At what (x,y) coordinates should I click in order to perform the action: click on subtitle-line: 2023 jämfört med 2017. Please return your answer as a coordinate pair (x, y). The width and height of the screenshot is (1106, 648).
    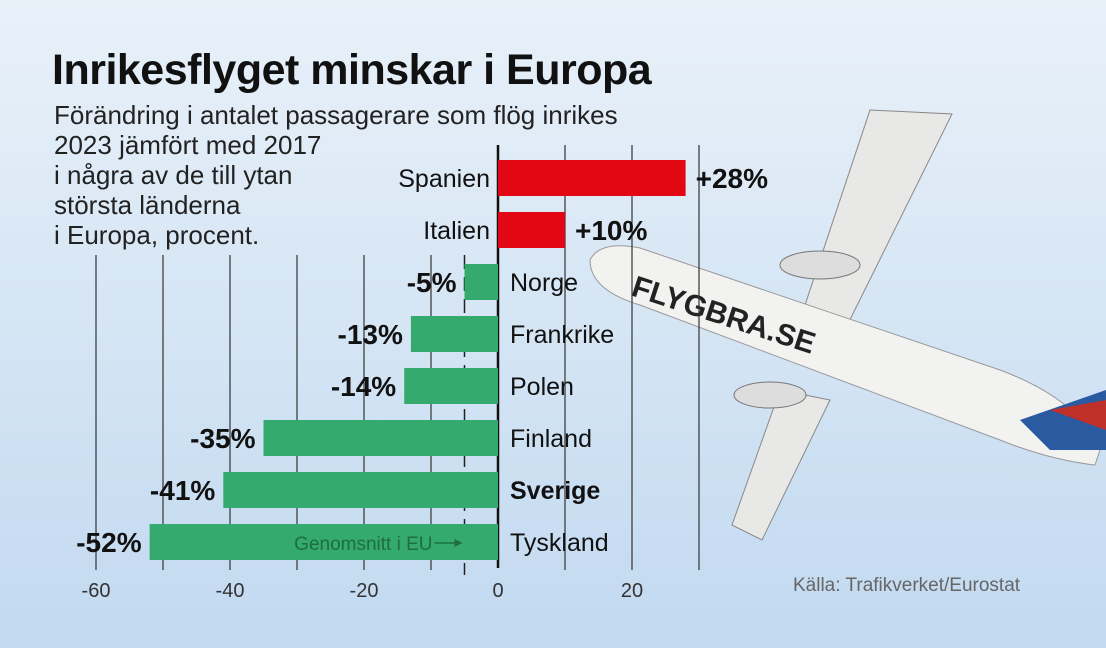
    Looking at the image, I should click on (188, 145).